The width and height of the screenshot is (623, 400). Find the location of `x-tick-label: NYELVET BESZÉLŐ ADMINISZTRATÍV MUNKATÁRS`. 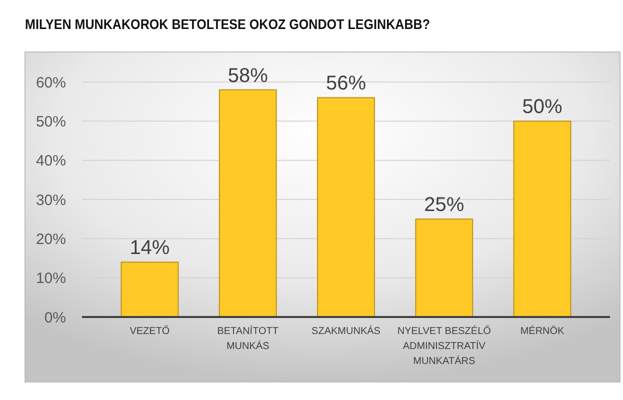

x-tick-label: NYELVET BESZÉLŐ ADMINISZTRATÍV MUNKATÁRS is located at coordinates (444, 346).